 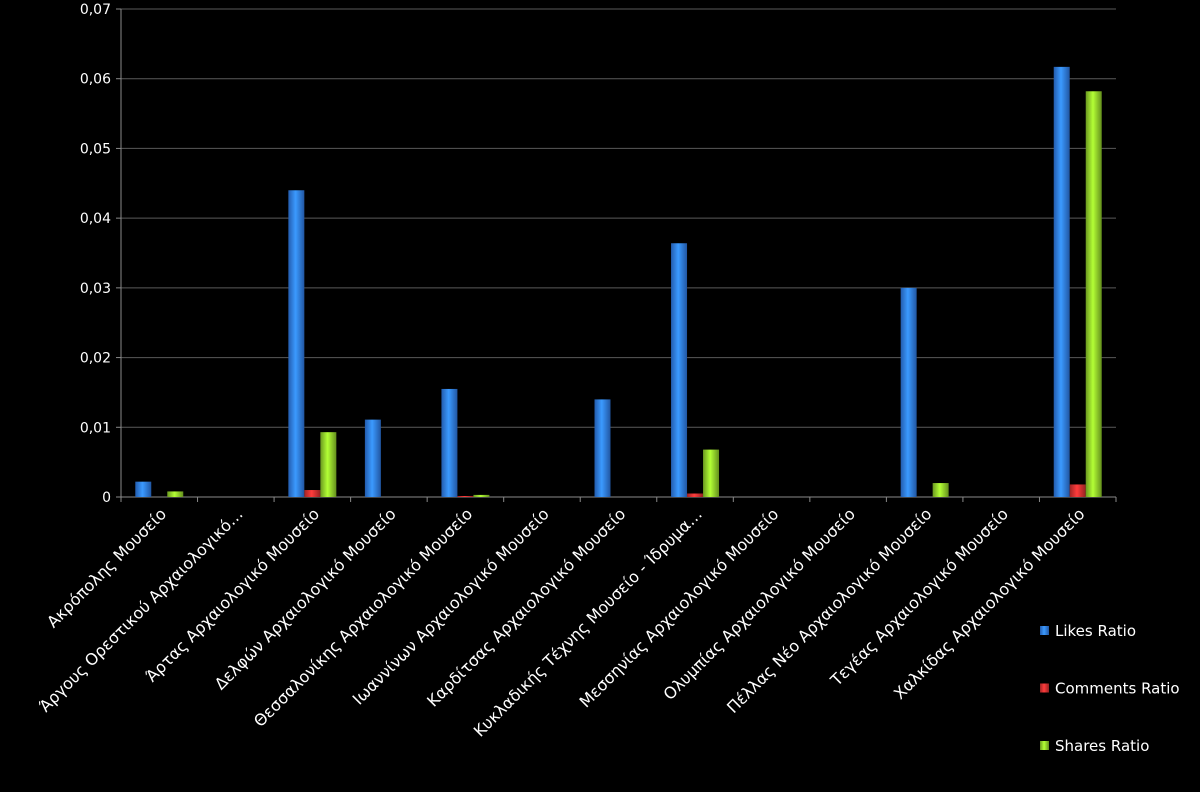 What do you see at coordinates (95, 254) in the screenshot?
I see `y-tick-labels: 0 0,01 0,02 0,03 0,04 0,05 0,06 0,07` at bounding box center [95, 254].